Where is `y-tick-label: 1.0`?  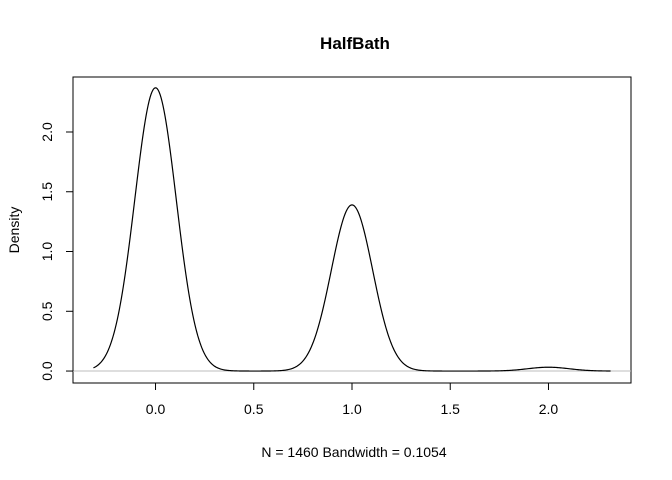
y-tick-label: 1.0 is located at coordinates (47, 252).